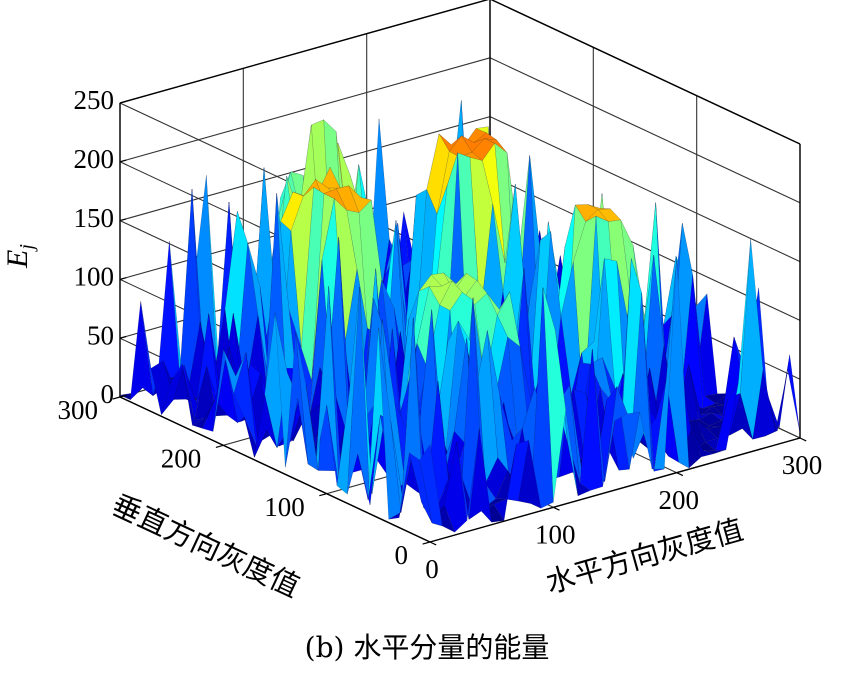  I want to click on y-tick-label: 100, so click(284, 507).